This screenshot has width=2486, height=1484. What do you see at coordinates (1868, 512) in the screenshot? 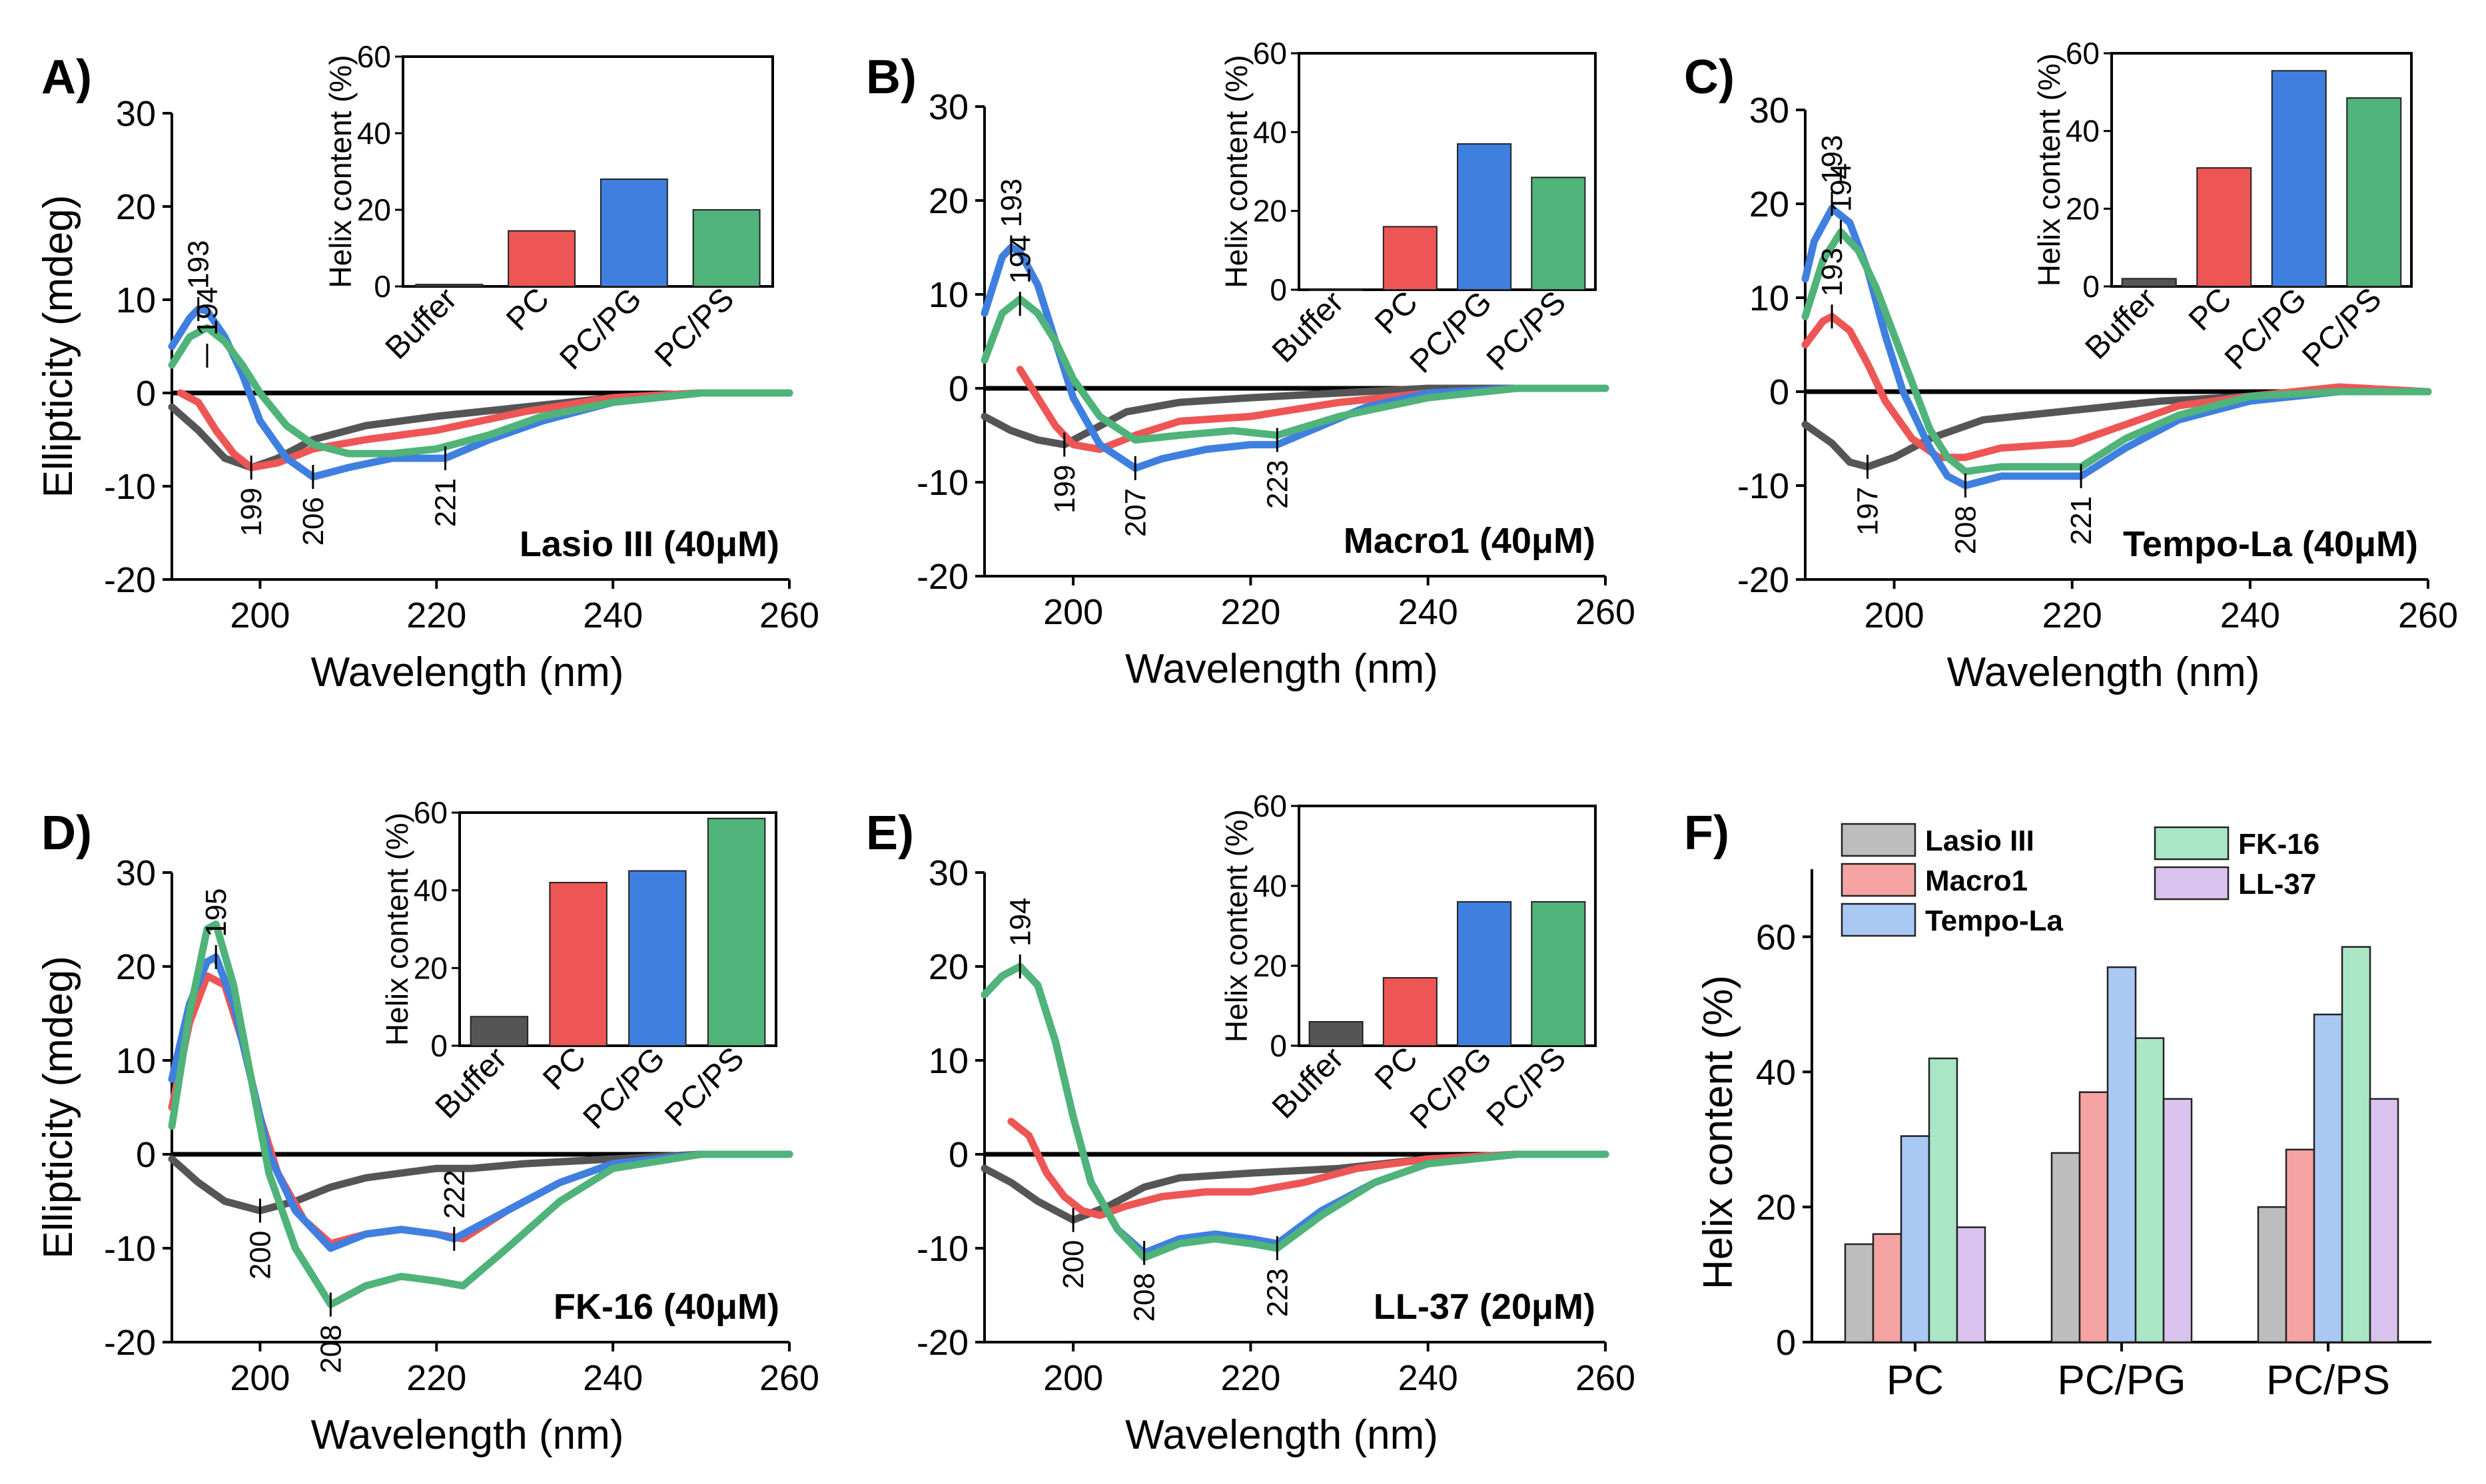
I see `peak-label: 197` at bounding box center [1868, 512].